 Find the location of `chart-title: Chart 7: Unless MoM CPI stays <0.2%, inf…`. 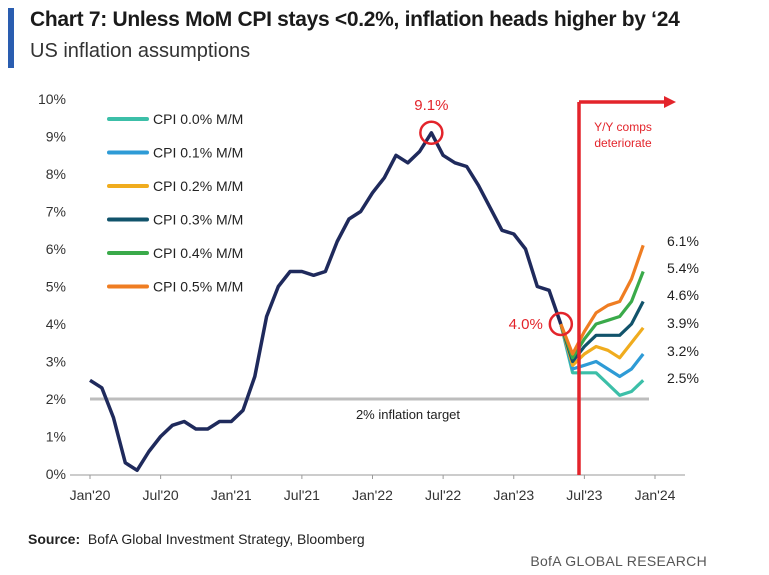

chart-title: Chart 7: Unless MoM CPI stays <0.2%, inf… is located at coordinates (355, 19).